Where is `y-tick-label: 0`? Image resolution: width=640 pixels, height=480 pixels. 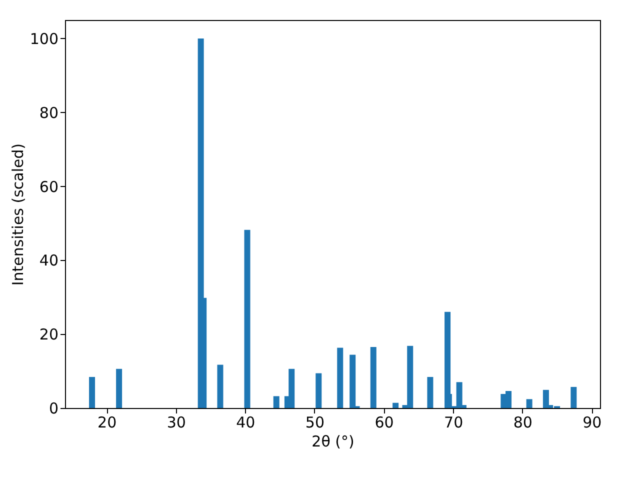 y-tick-label: 0 is located at coordinates (53, 409).